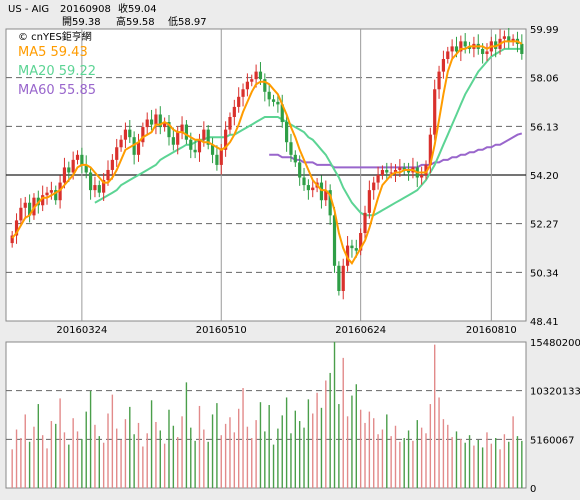  I want to click on date-tick-label: 20160624, so click(360, 330).